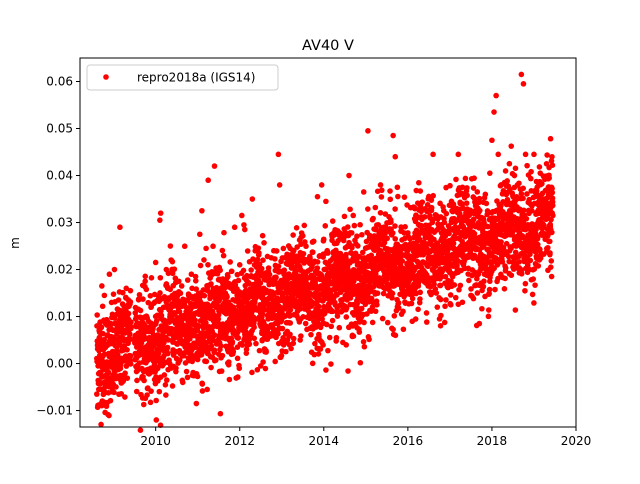  I want to click on y-axis-label: m, so click(15, 243).